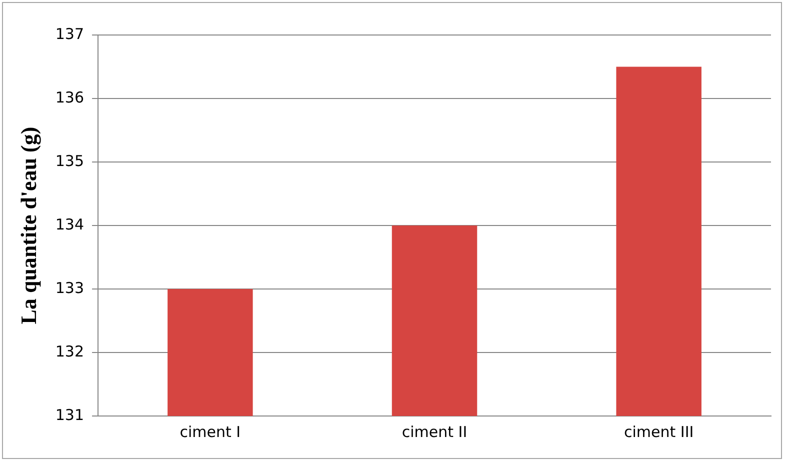 Image resolution: width=786 pixels, height=463 pixels. I want to click on y-tick-label: 135, so click(69, 161).